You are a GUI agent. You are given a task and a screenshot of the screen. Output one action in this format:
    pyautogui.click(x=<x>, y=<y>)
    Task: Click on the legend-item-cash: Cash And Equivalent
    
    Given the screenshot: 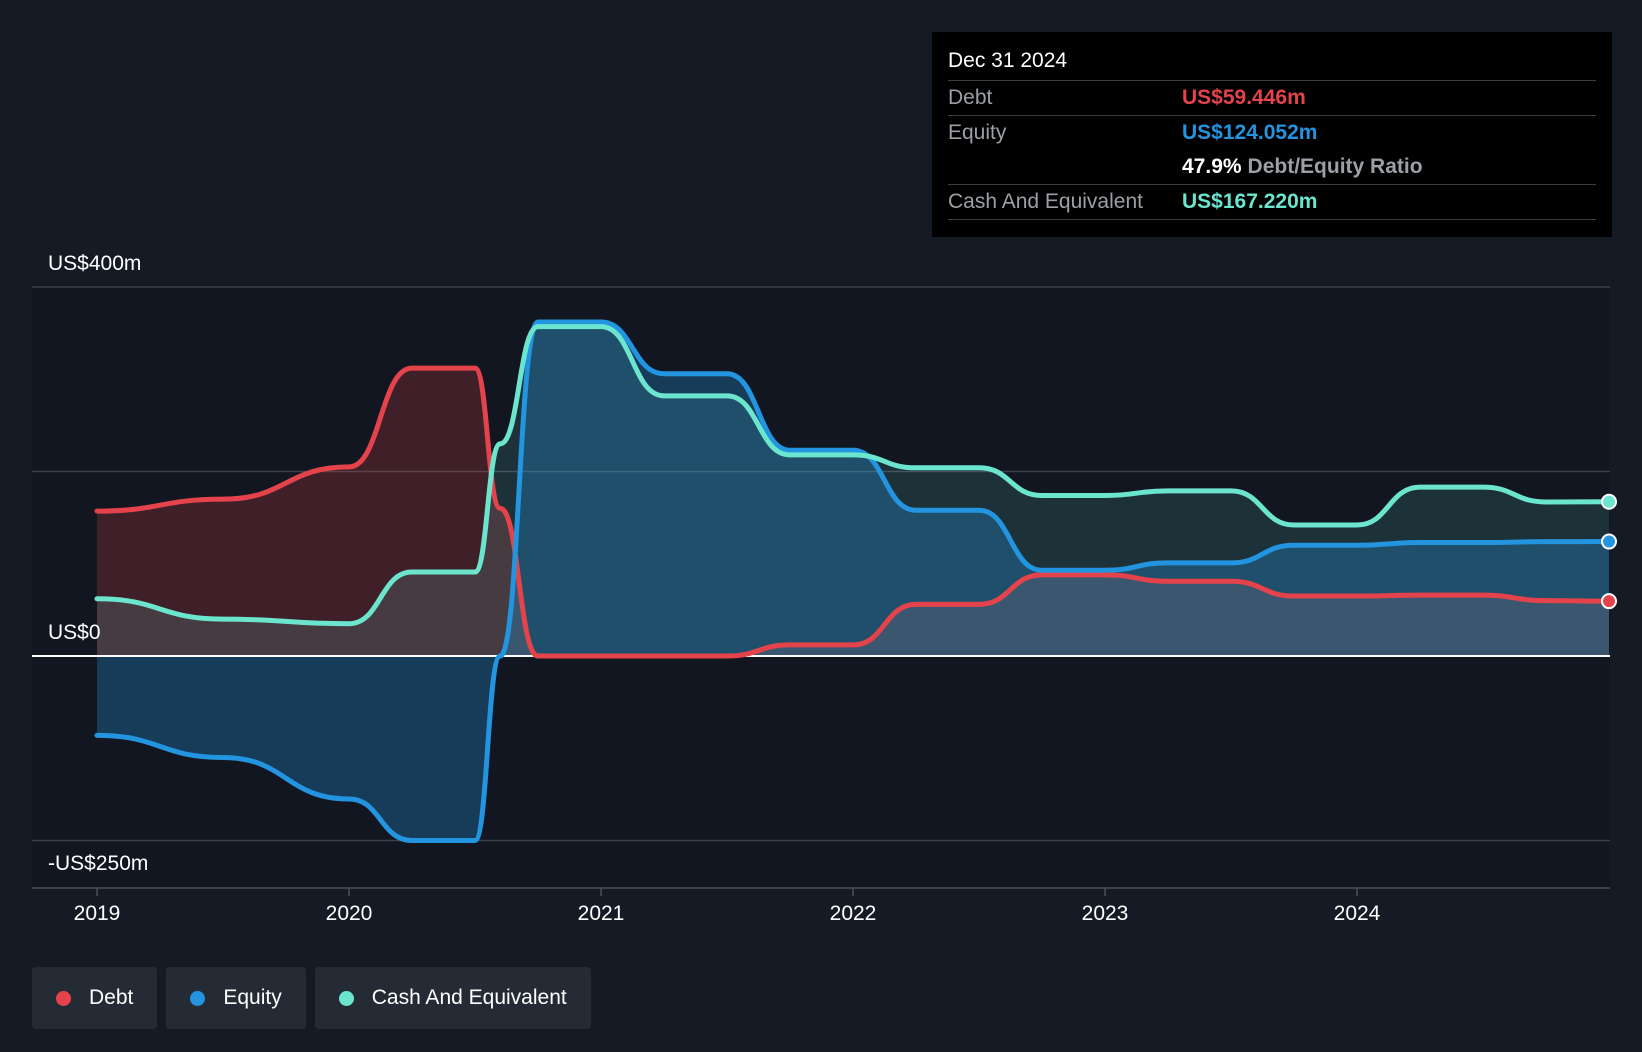 What is the action you would take?
    pyautogui.click(x=452, y=998)
    